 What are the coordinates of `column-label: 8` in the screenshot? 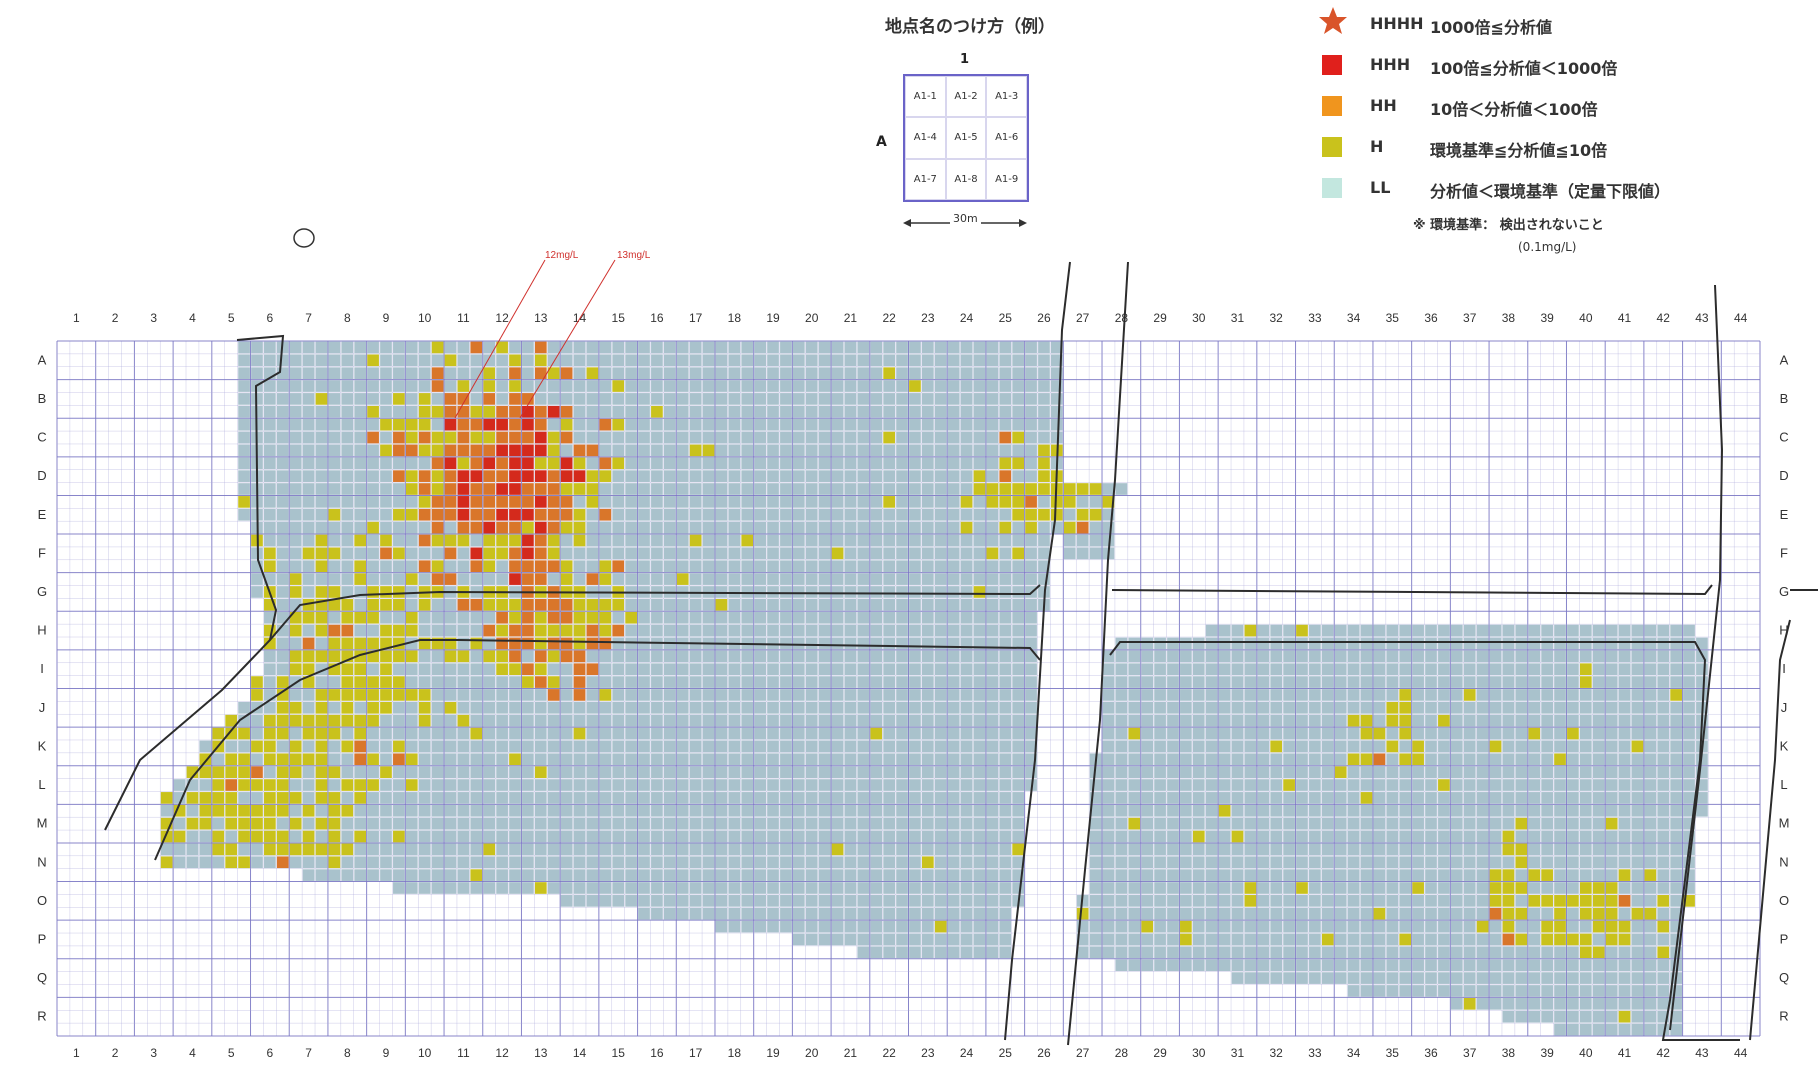 It's located at (347, 318).